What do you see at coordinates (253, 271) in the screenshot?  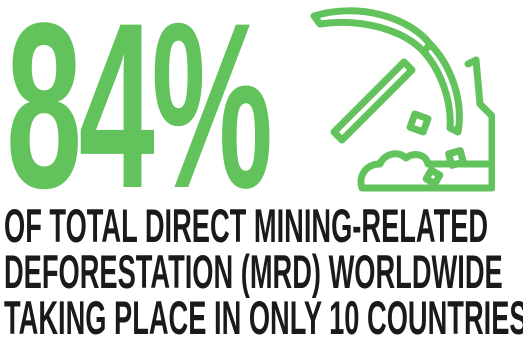 I see `caption-line-2: DEFORESTATION (MRD) WORLDWIDE` at bounding box center [253, 271].